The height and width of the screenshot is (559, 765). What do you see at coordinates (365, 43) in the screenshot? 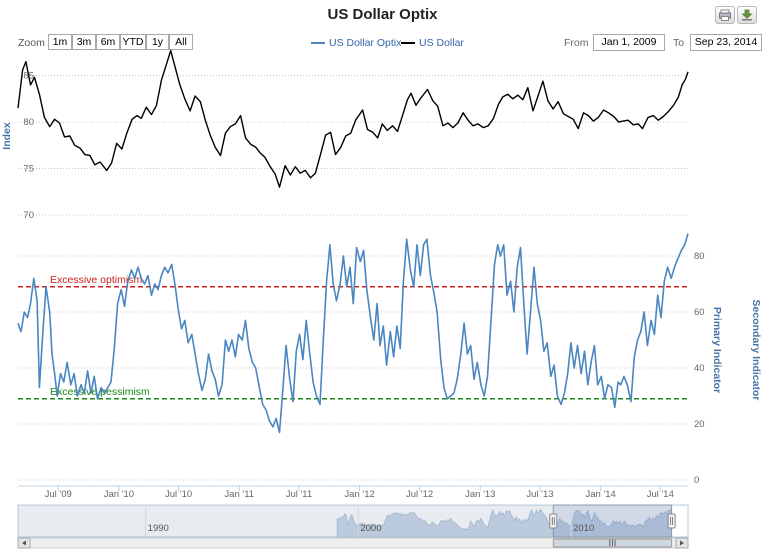
I see `legend-label-optix: US Dollar Optix` at bounding box center [365, 43].